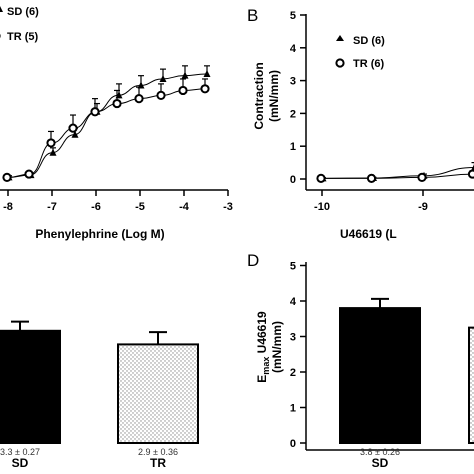  I want to click on panel-a-legend-item-tr: TR (5), so click(19, 37).